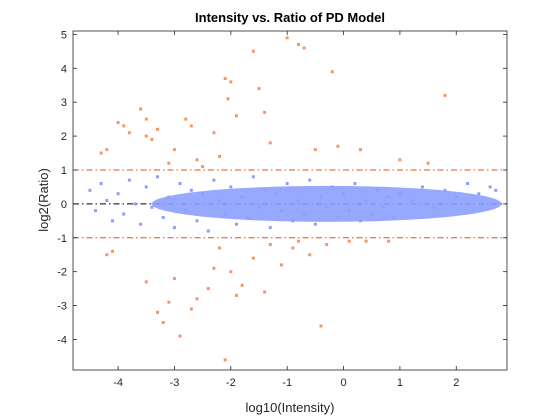  What do you see at coordinates (287, 383) in the screenshot?
I see `x-tick-label: -1` at bounding box center [287, 383].